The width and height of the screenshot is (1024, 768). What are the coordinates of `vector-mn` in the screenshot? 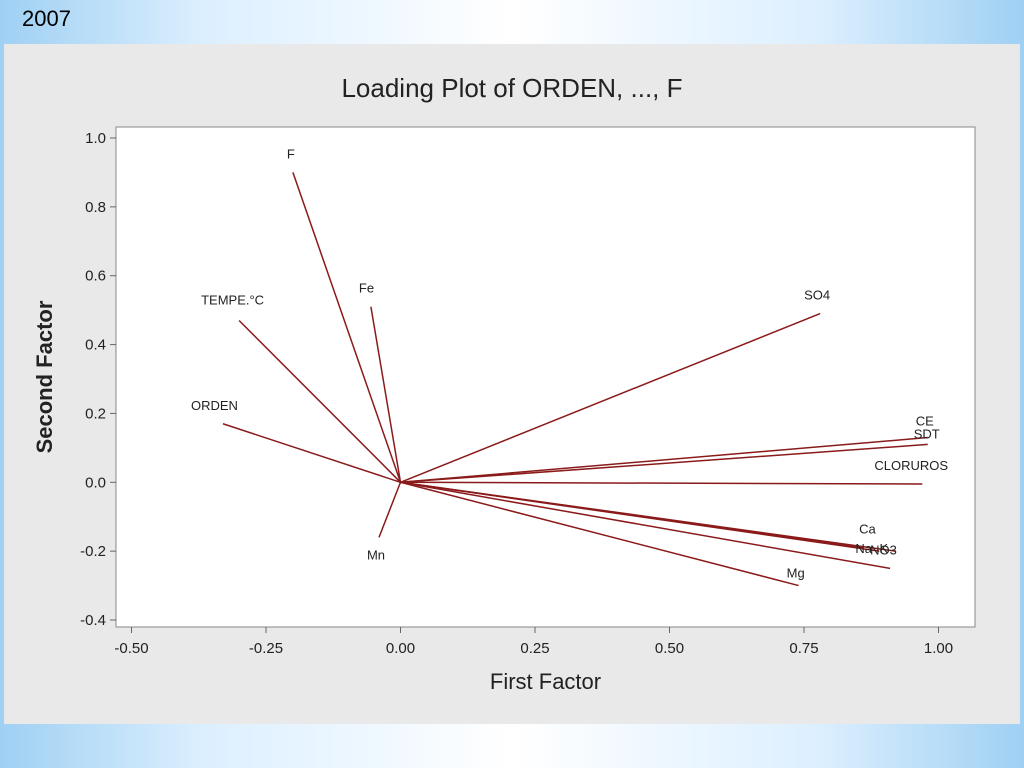 It's located at (390, 510).